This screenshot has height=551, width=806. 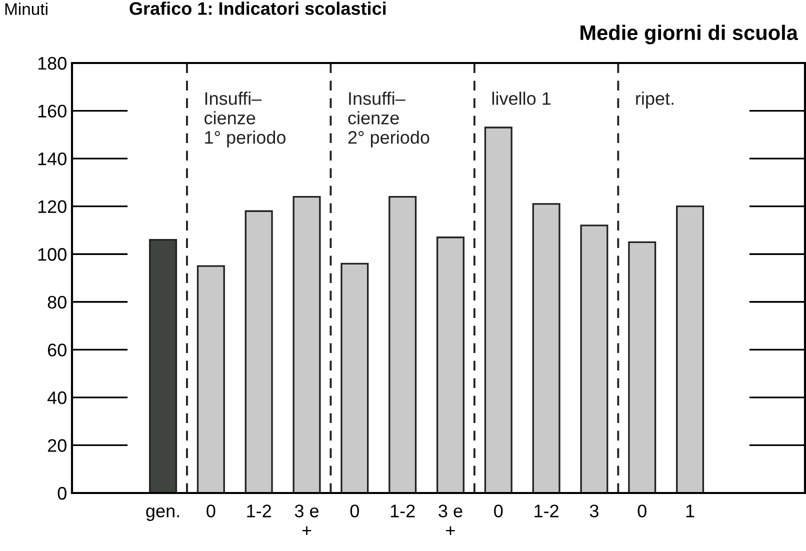 I want to click on x-tick-label: 1, so click(x=690, y=511).